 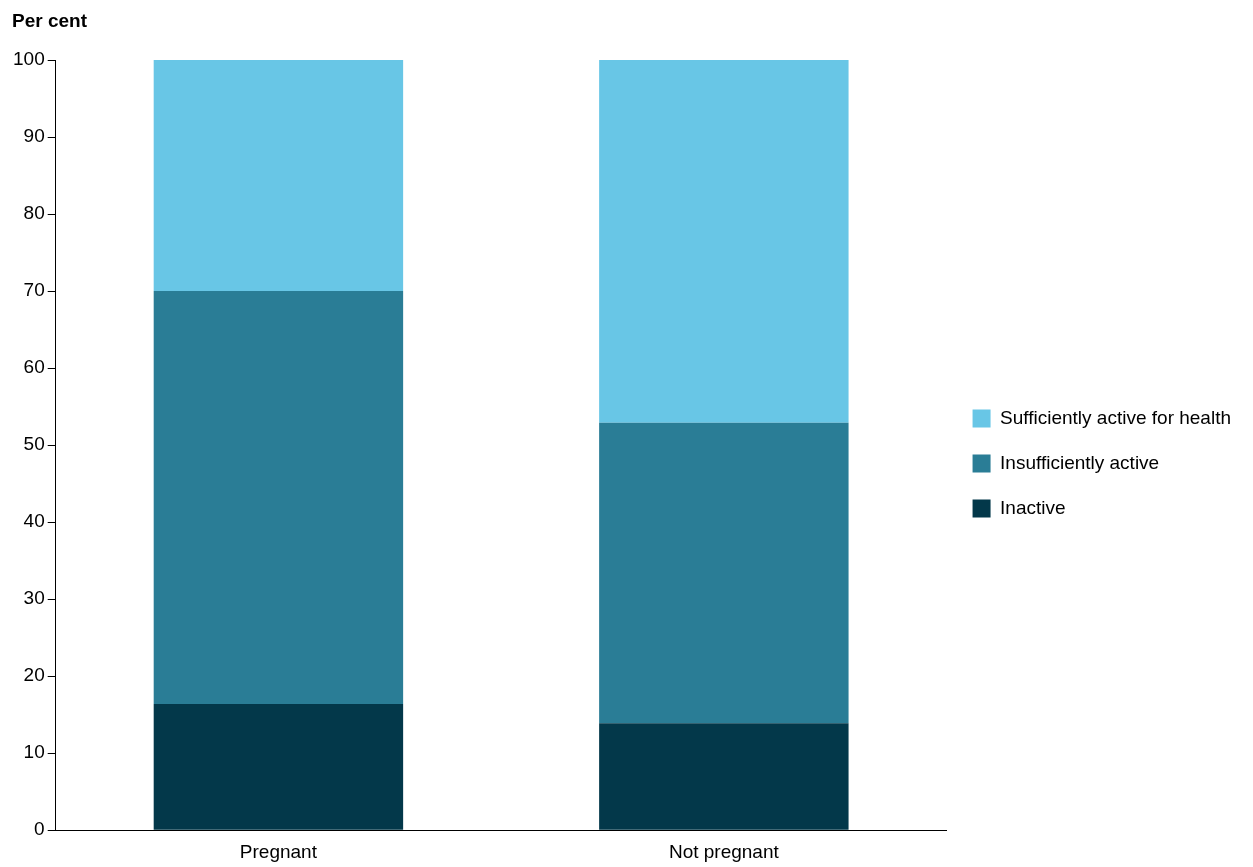 I want to click on y-tick-label: 50, so click(x=34, y=444).